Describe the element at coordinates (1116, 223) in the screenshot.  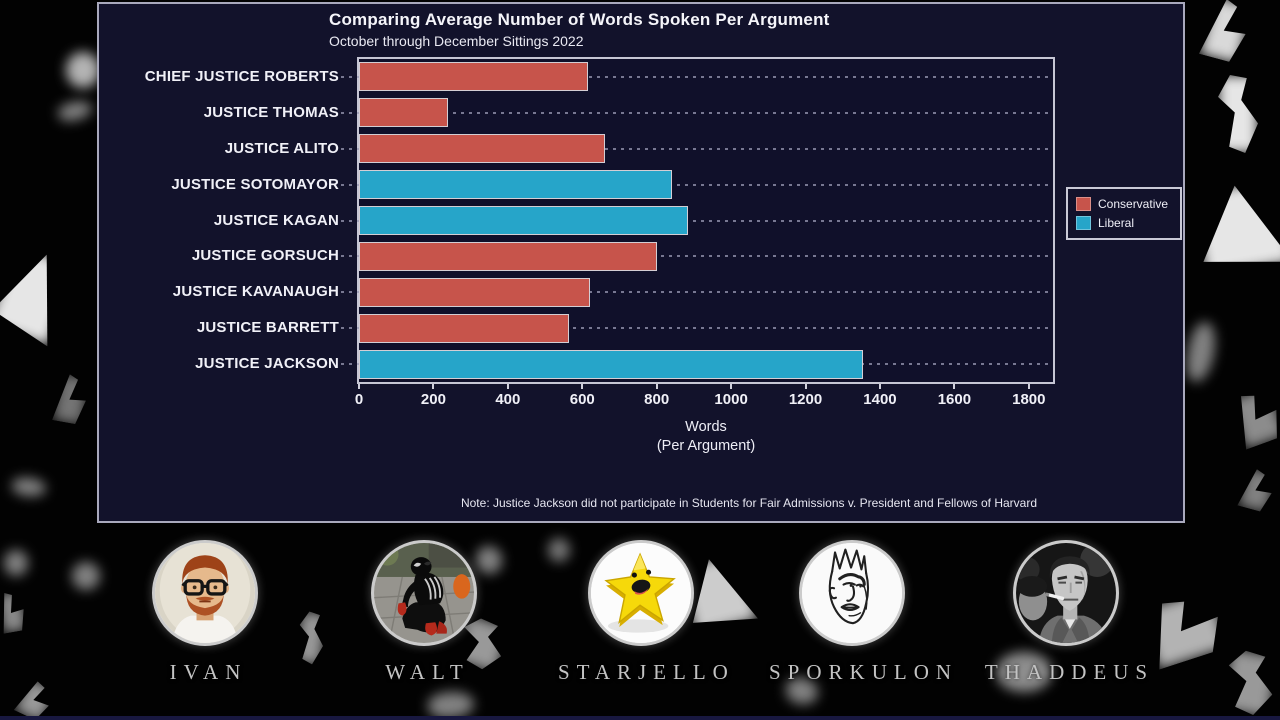
I see `legend-label: Liberal` at that location.